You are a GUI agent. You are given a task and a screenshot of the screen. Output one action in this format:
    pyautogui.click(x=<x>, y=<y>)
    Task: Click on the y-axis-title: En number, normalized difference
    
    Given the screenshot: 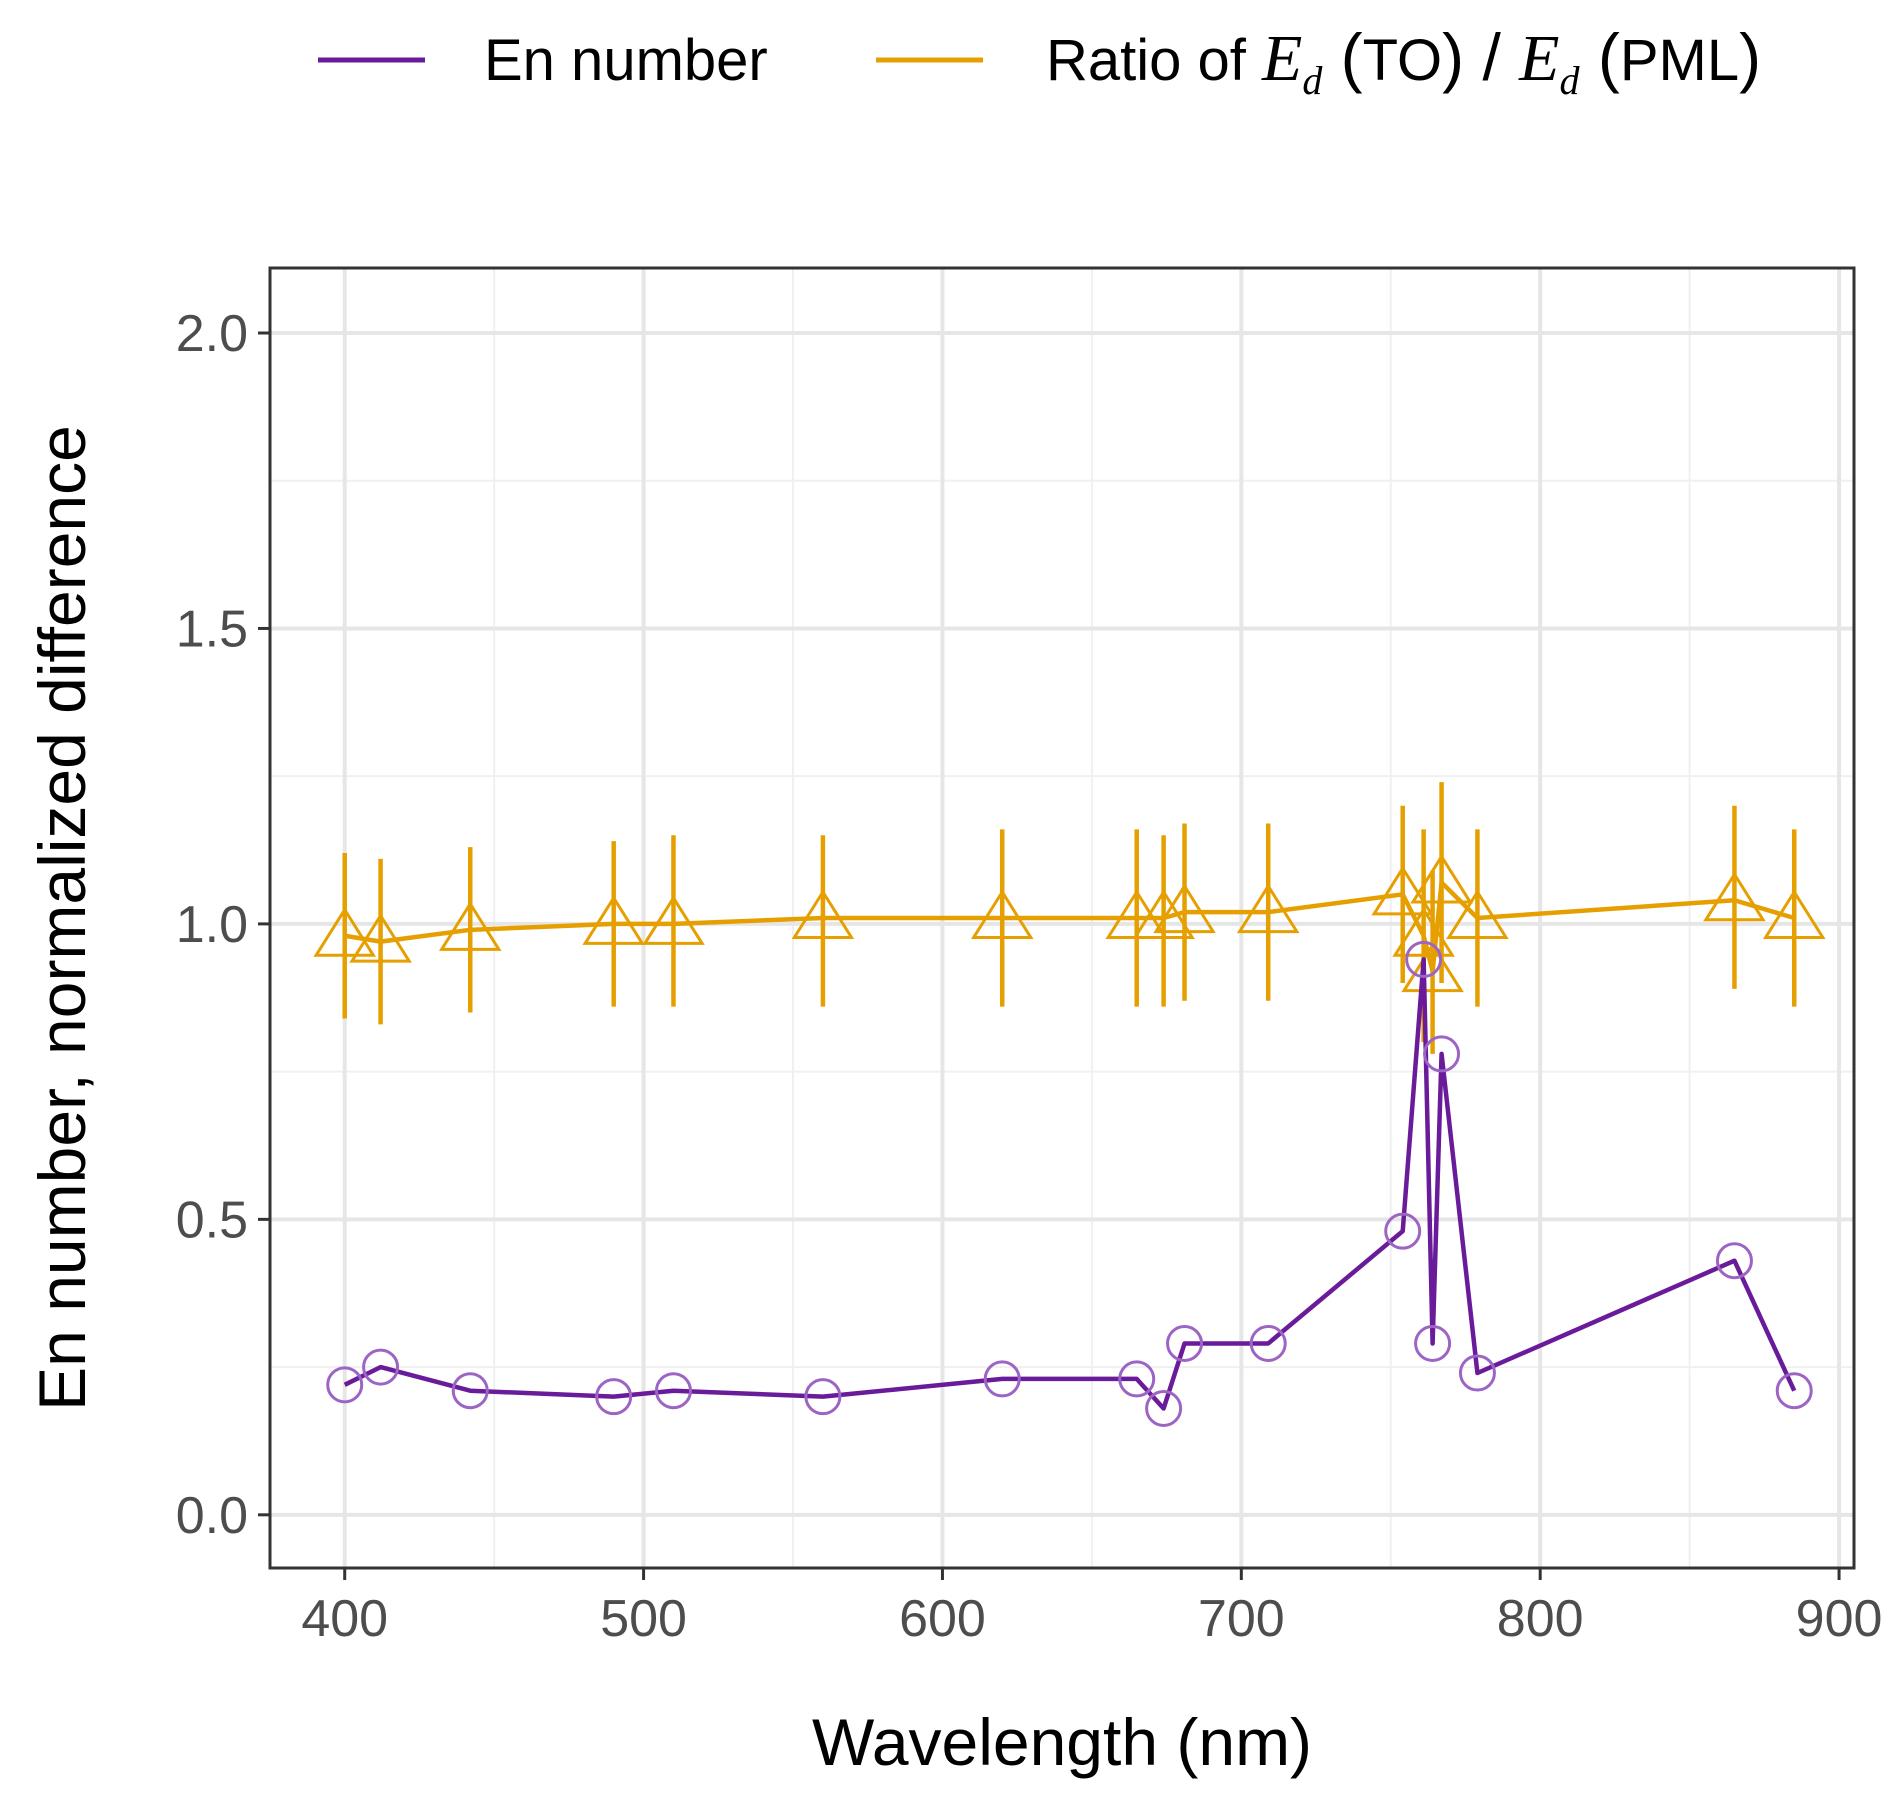 What is the action you would take?
    pyautogui.click(x=62, y=918)
    